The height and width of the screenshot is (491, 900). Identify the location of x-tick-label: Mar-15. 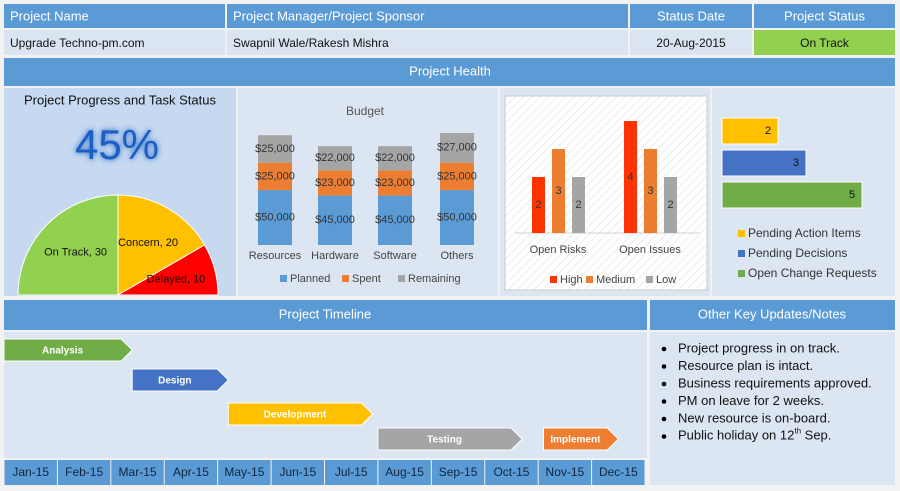
(138, 472).